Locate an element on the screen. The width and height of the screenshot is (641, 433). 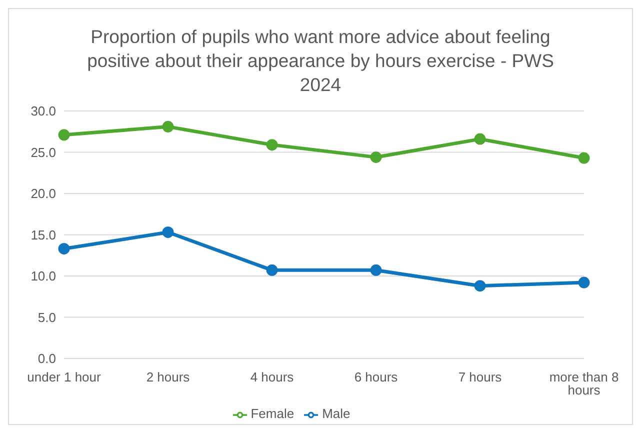
y-tick-label: 15.0 is located at coordinates (43, 234).